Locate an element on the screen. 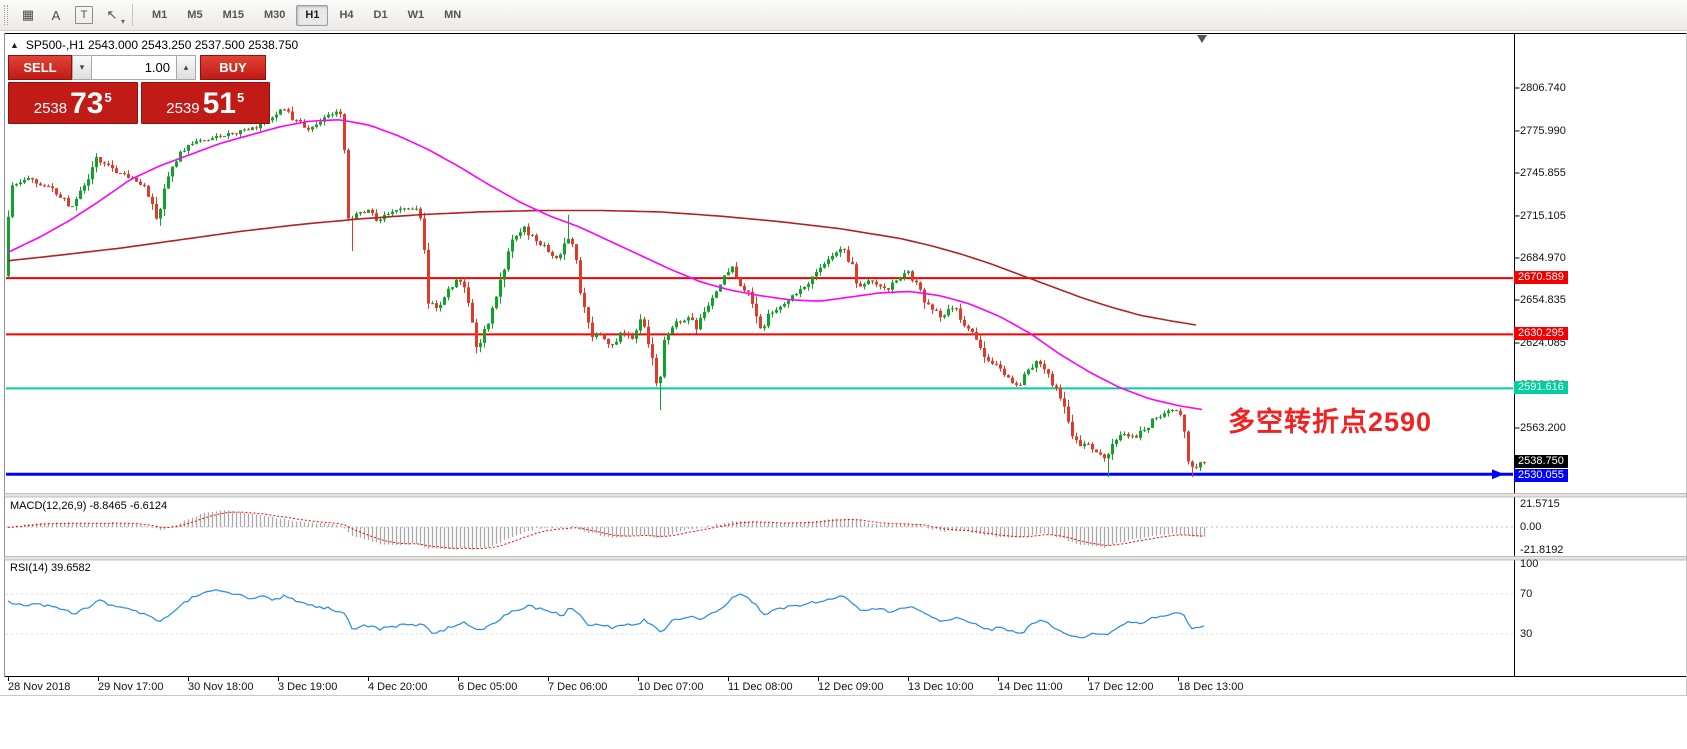 This screenshot has height=749, width=1687. timeframe-h1: H1 is located at coordinates (312, 15).